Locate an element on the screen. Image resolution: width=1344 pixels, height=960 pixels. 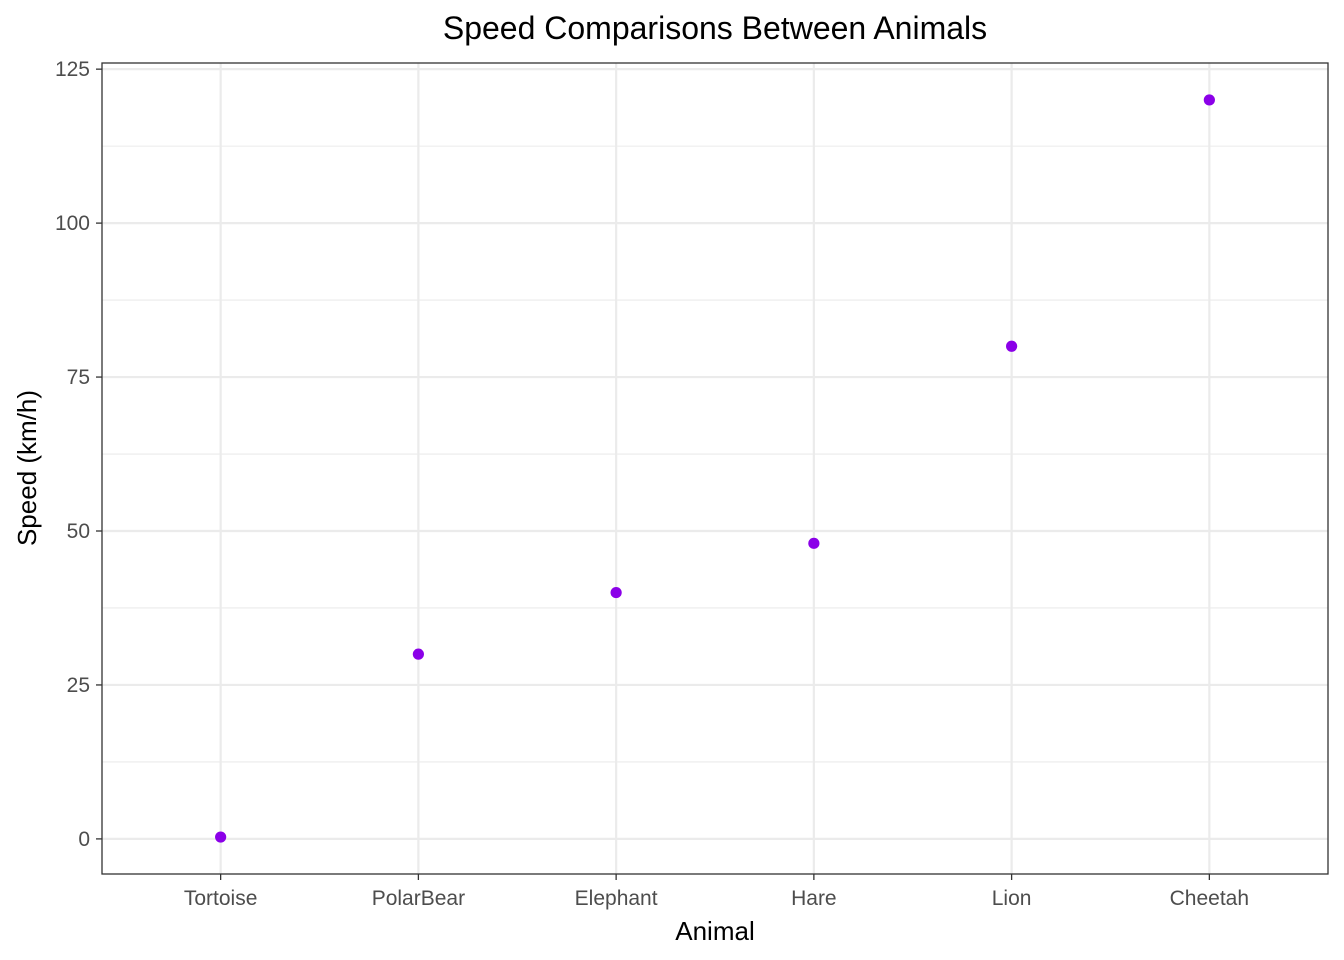
x-tick-label: Cheetah is located at coordinates (1209, 898).